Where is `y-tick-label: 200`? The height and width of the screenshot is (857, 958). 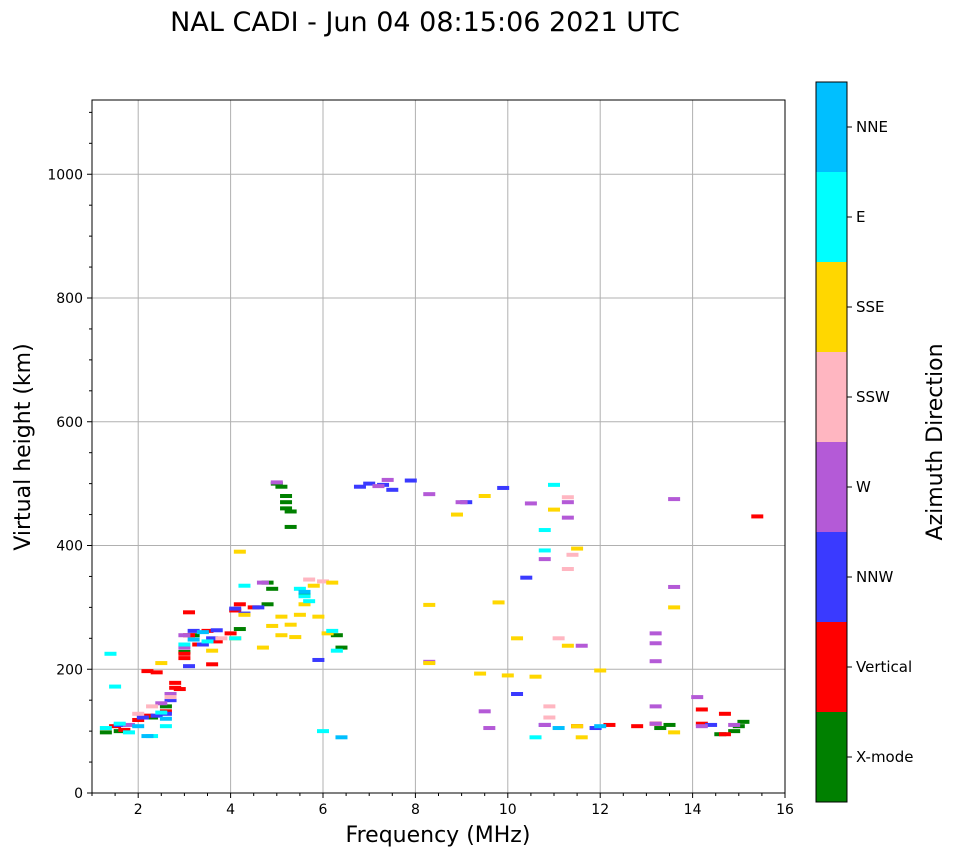 y-tick-label: 200 is located at coordinates (69, 670).